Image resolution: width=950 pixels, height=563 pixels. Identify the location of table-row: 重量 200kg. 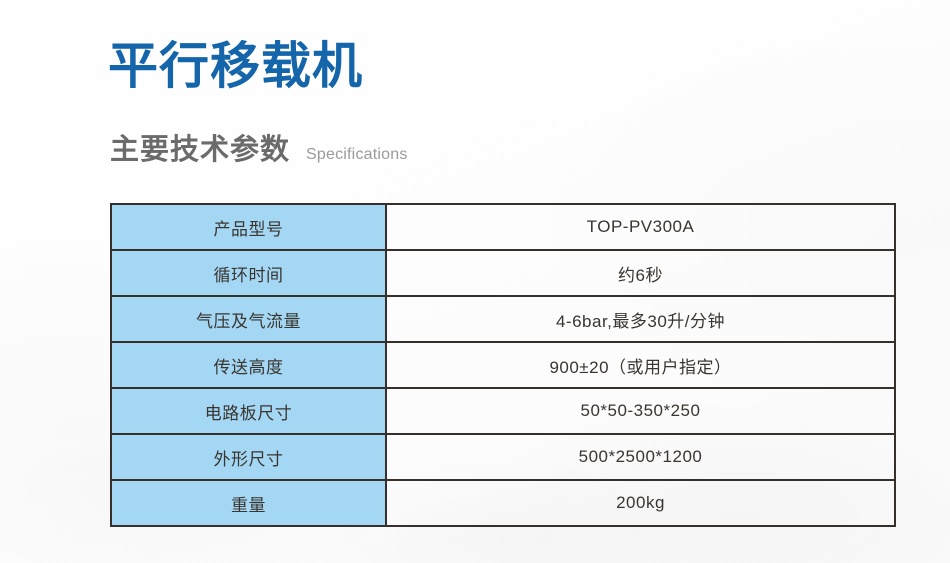
(503, 503).